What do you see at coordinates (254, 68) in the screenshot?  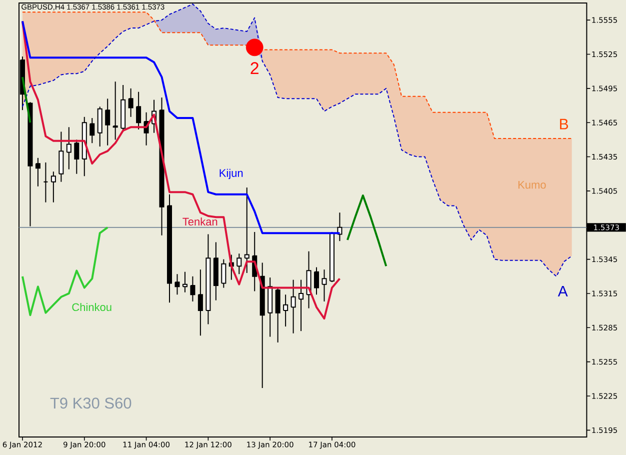 I see `series-label: 2` at bounding box center [254, 68].